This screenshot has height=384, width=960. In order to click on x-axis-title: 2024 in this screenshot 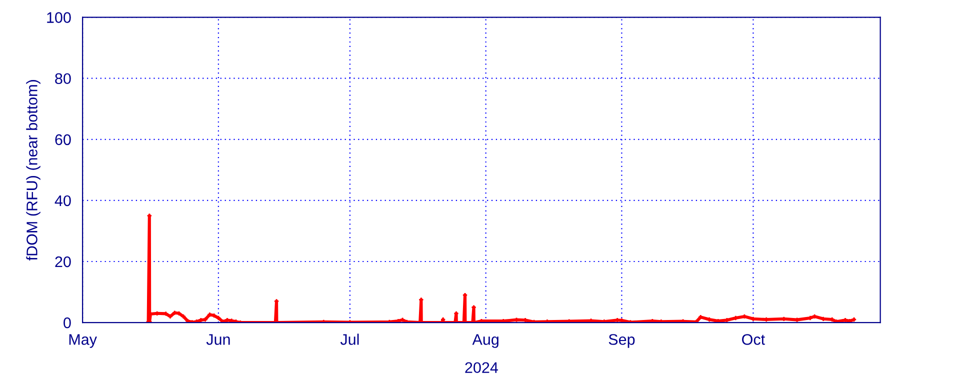, I will do `click(481, 368)`.